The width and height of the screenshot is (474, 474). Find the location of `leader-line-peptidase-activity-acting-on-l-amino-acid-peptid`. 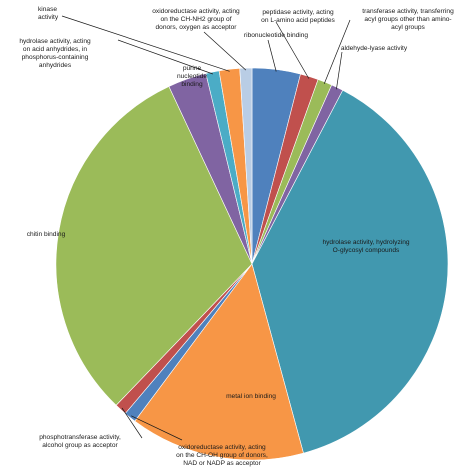

leader-line-peptidase-activity-acting-on-l-amino-acid-peptid is located at coordinates (292, 50).